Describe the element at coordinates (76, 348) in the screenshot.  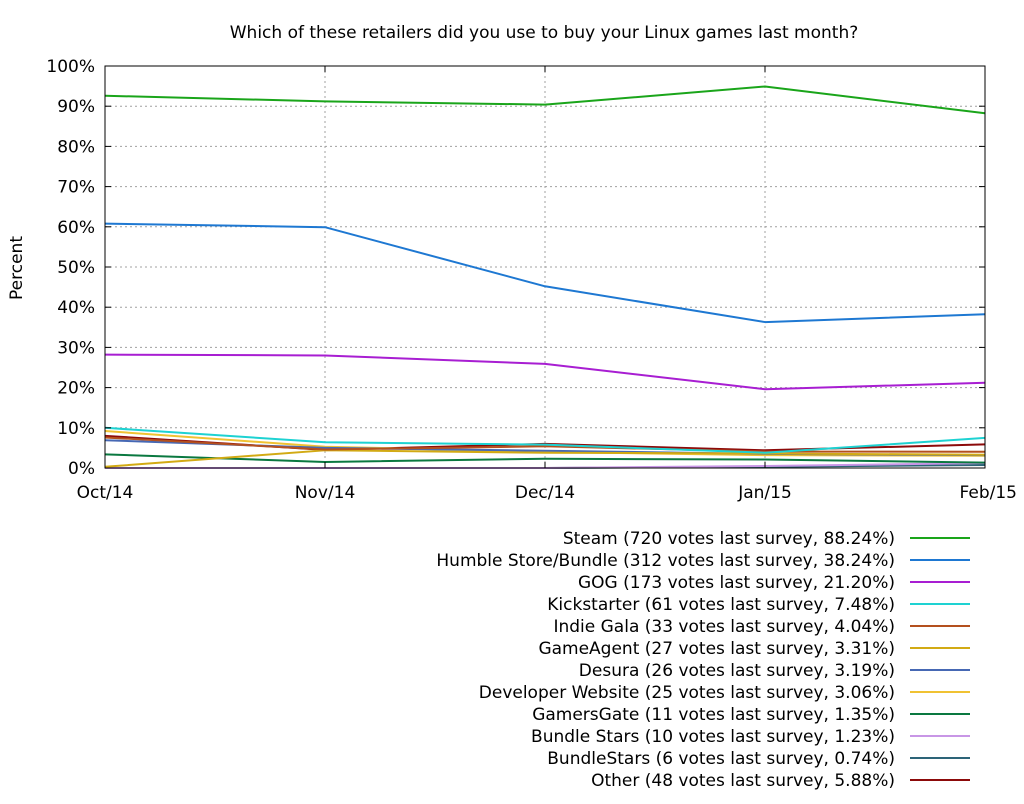
I see `y-tick-label: 30%` at that location.